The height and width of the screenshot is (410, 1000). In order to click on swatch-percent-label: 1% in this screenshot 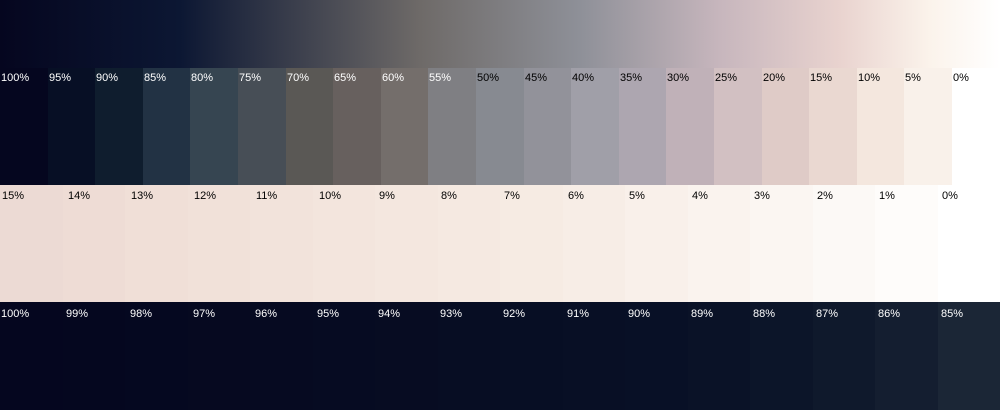, I will do `click(887, 196)`.